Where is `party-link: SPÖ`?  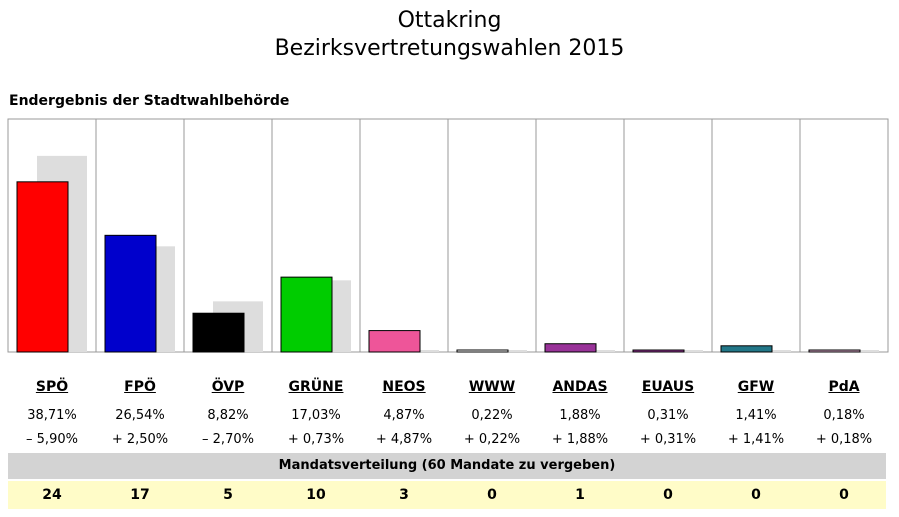 party-link: SPÖ is located at coordinates (52, 387).